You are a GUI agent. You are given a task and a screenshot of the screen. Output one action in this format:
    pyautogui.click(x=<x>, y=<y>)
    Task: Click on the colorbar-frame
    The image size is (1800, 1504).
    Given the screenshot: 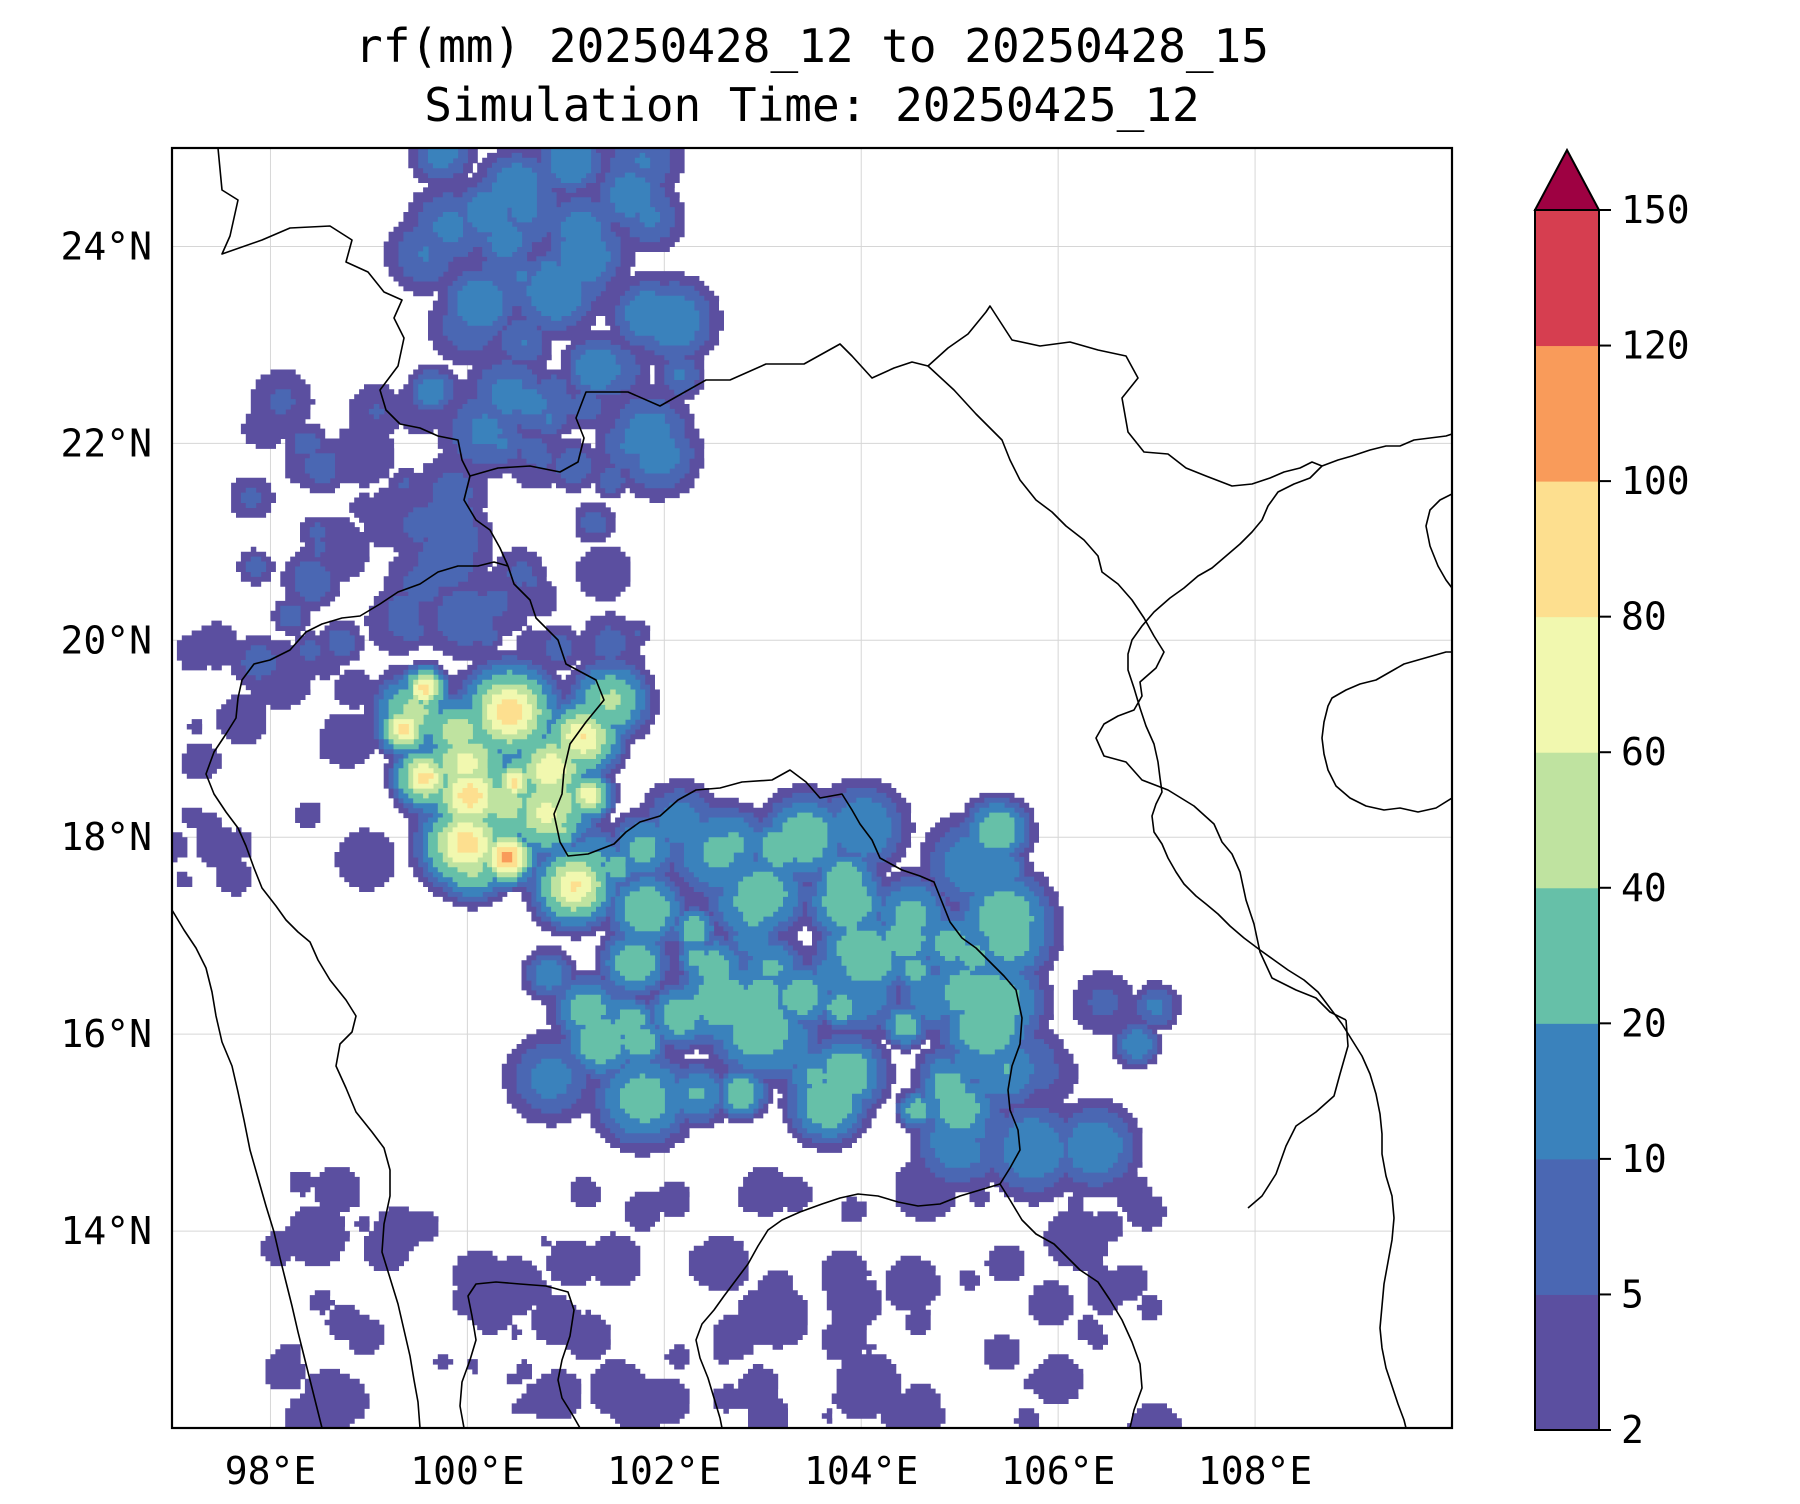 What is the action you would take?
    pyautogui.click(x=1567, y=820)
    